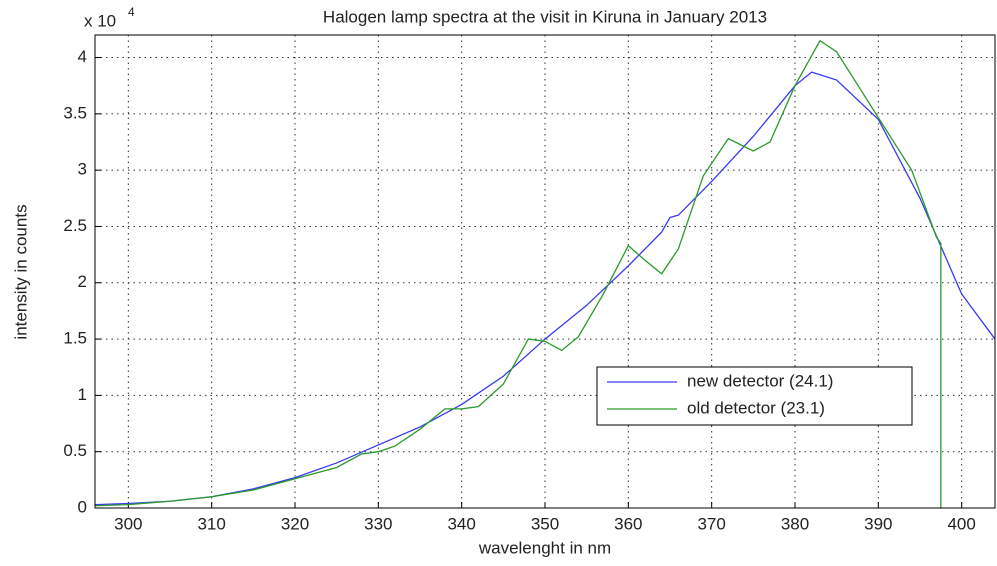 This screenshot has height=566, width=997. I want to click on y-tick-label: 0, so click(82, 506).